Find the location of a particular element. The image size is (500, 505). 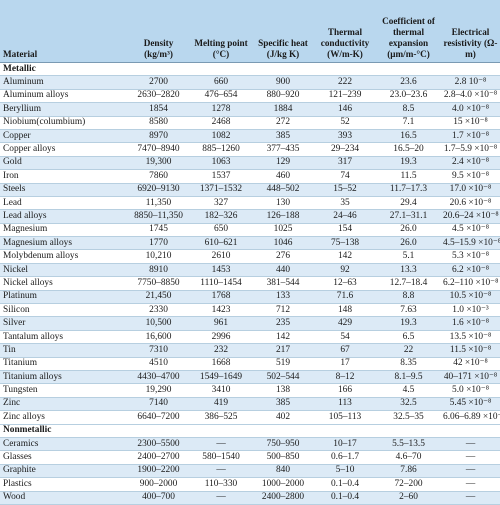

table-row: Silicon 2330 1423 712 148 7.63 1.0 ×10⁻³ is located at coordinates (250, 310).